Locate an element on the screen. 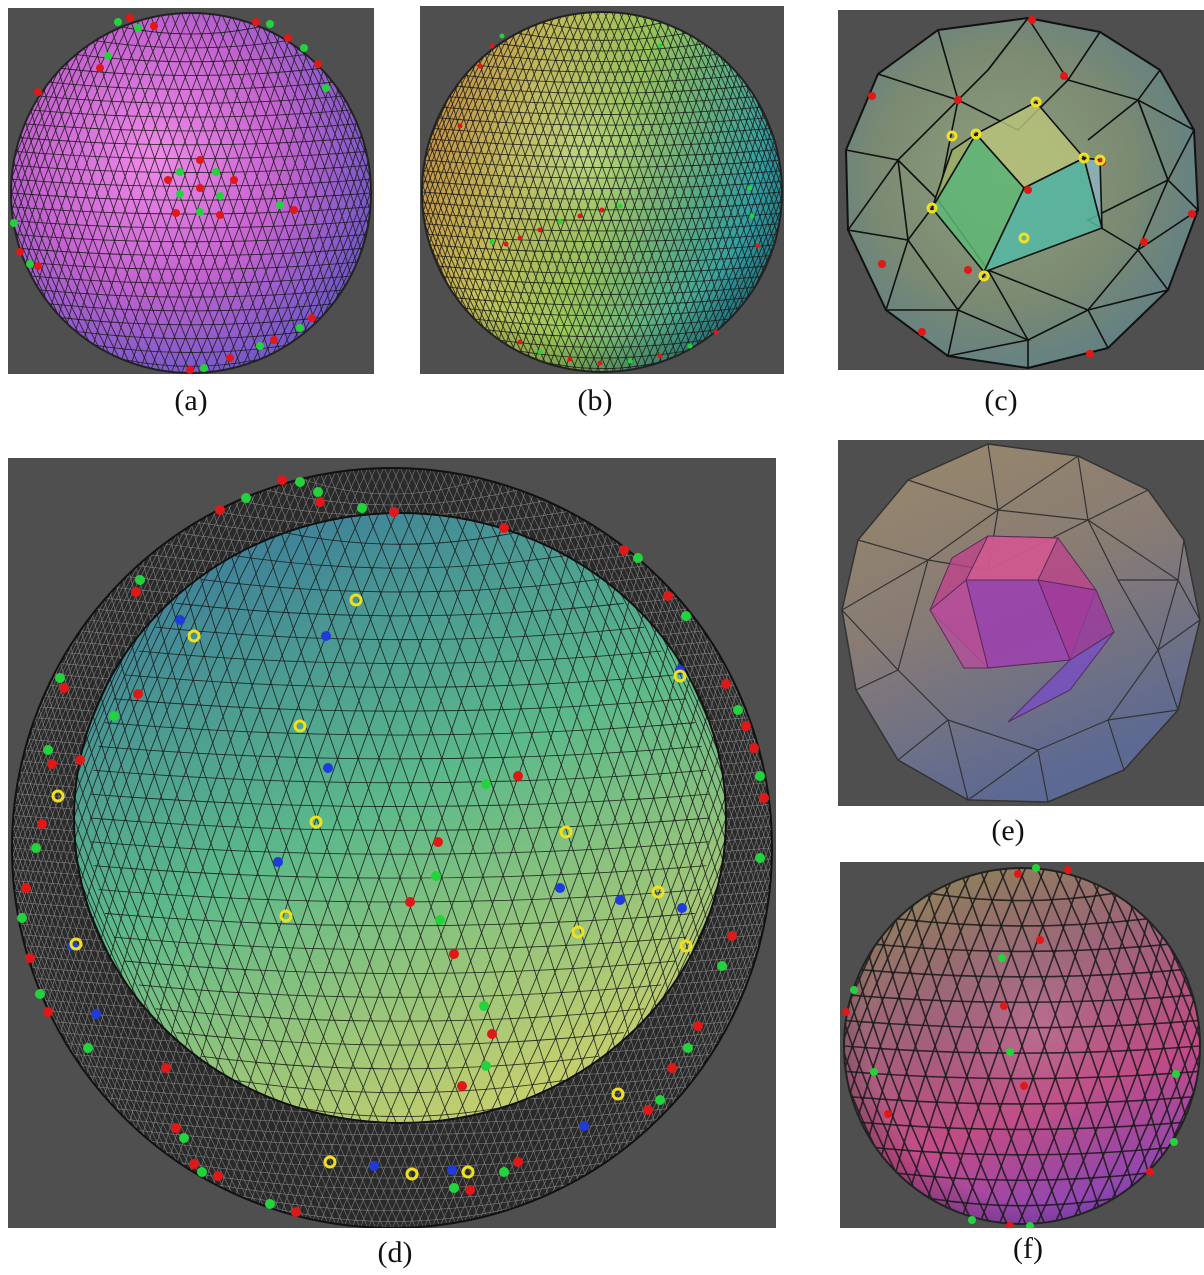 The image size is (1204, 1275). coarse-sphere-render is located at coordinates (1021, 1046).